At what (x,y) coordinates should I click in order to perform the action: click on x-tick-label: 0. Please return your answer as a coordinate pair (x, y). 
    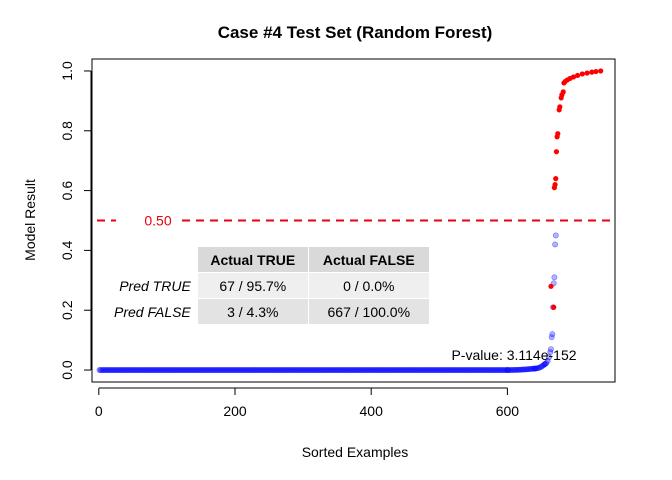
    Looking at the image, I should click on (99, 411).